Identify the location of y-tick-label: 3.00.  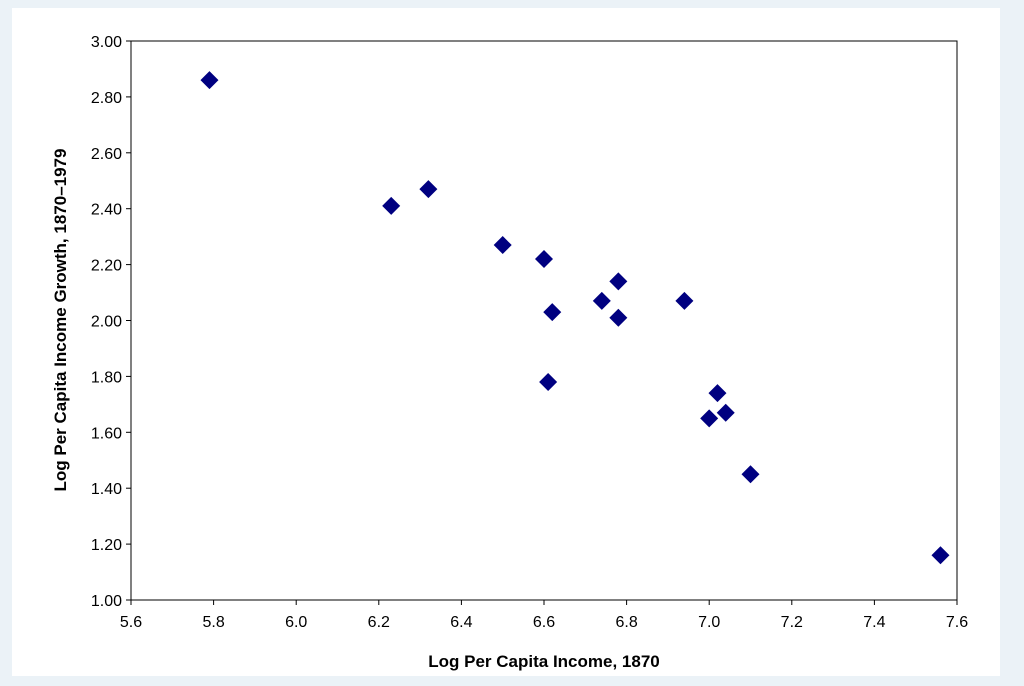
(106, 42).